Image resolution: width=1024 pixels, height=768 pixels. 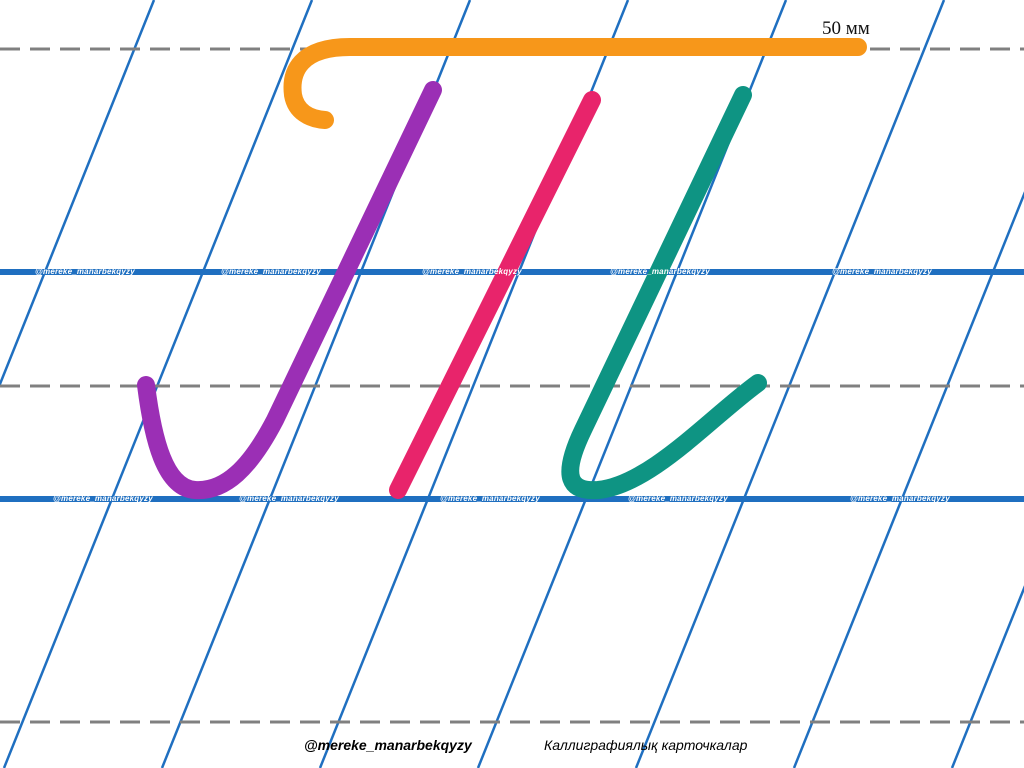 What do you see at coordinates (664, 293) in the screenshot?
I see `stroke-right-stem` at bounding box center [664, 293].